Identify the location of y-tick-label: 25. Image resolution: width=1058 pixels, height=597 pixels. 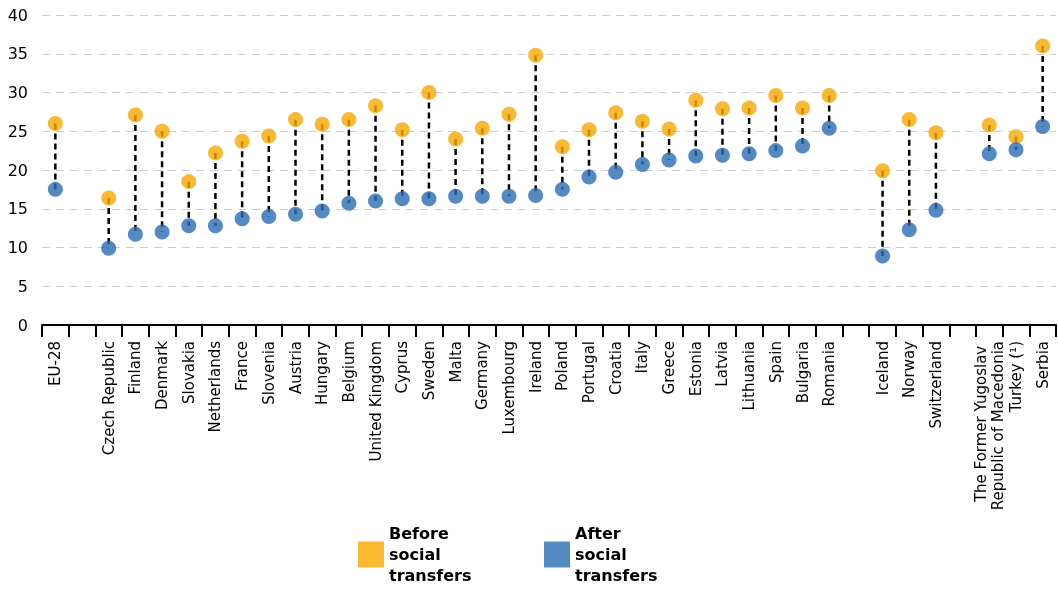
(17, 131).